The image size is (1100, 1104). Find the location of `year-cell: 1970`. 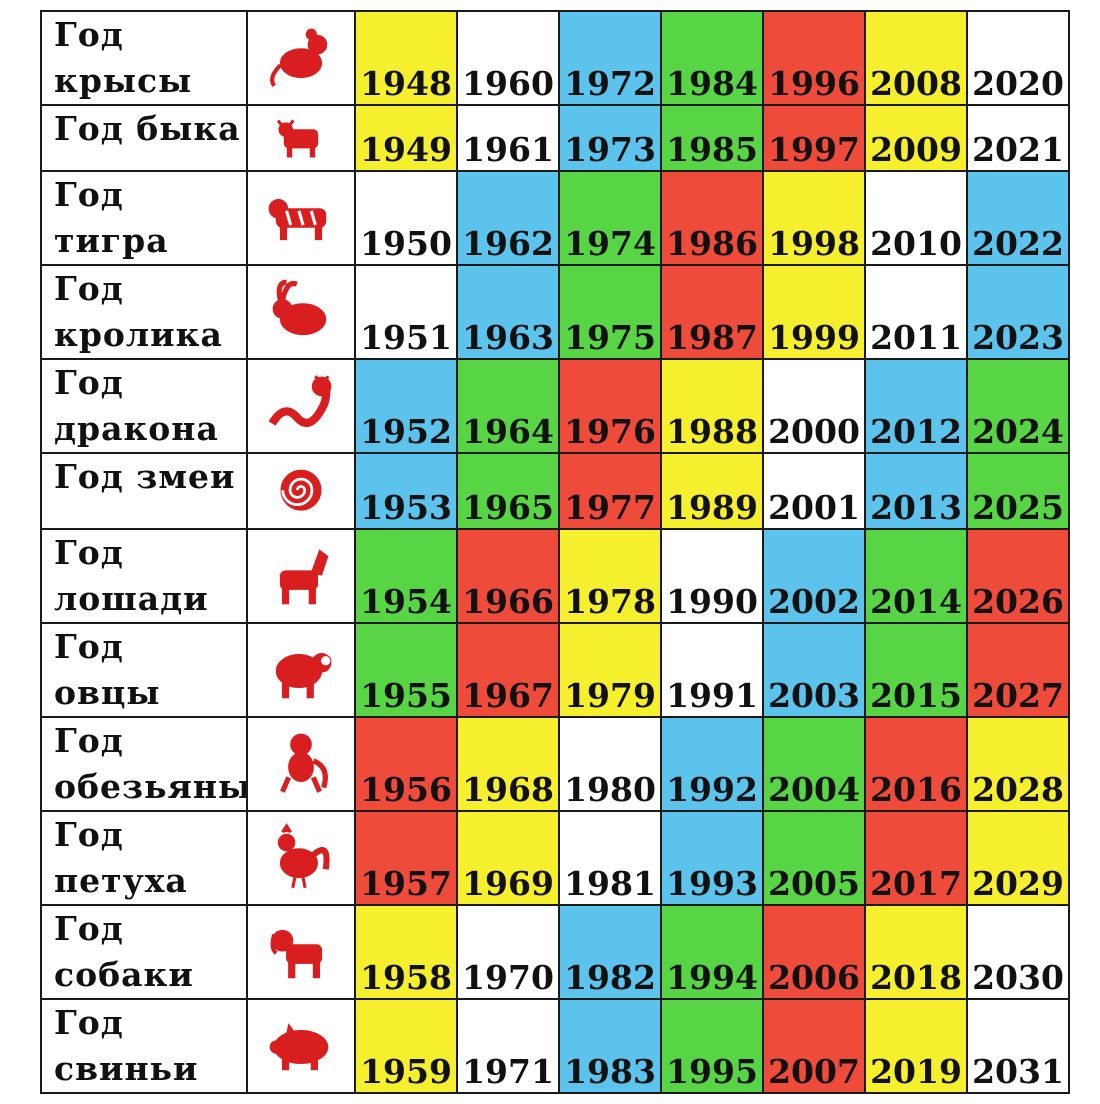

year-cell: 1970 is located at coordinates (508, 952).